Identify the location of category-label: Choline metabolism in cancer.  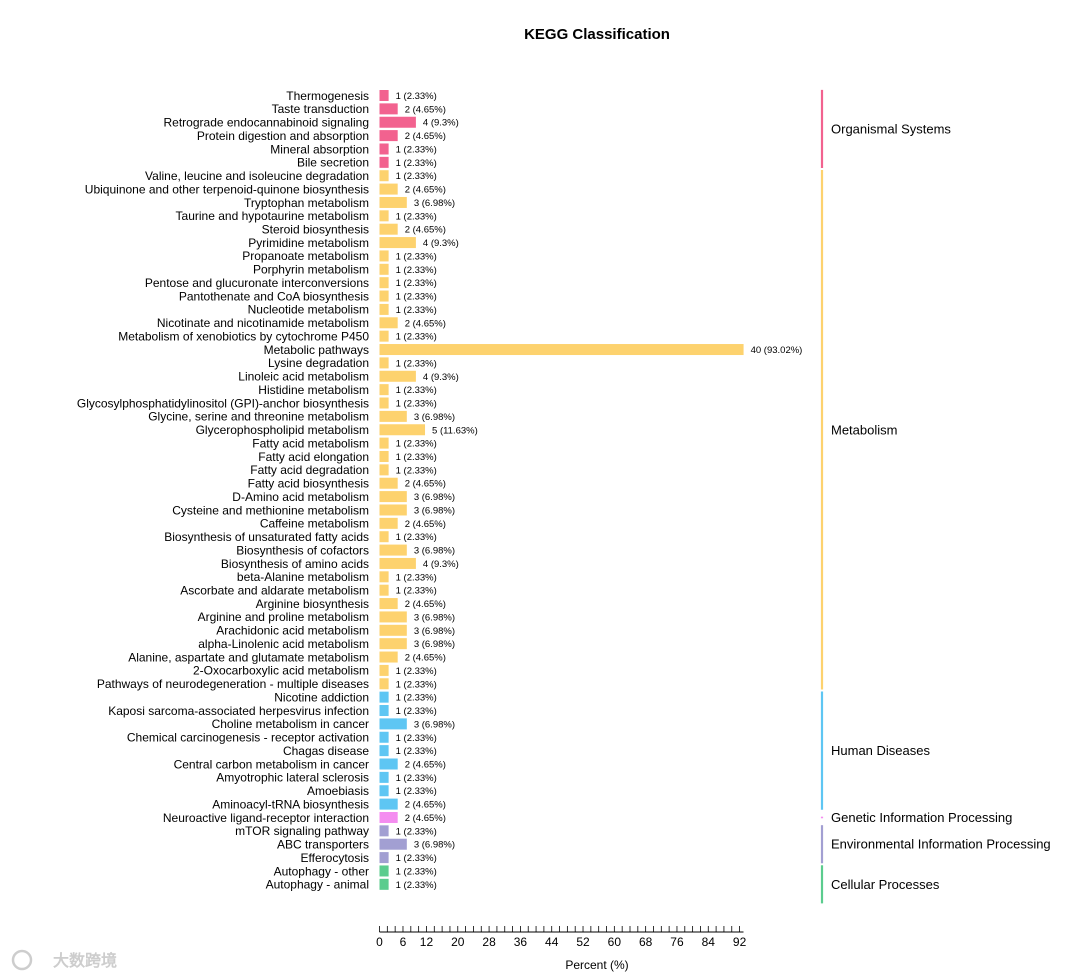
(290, 724).